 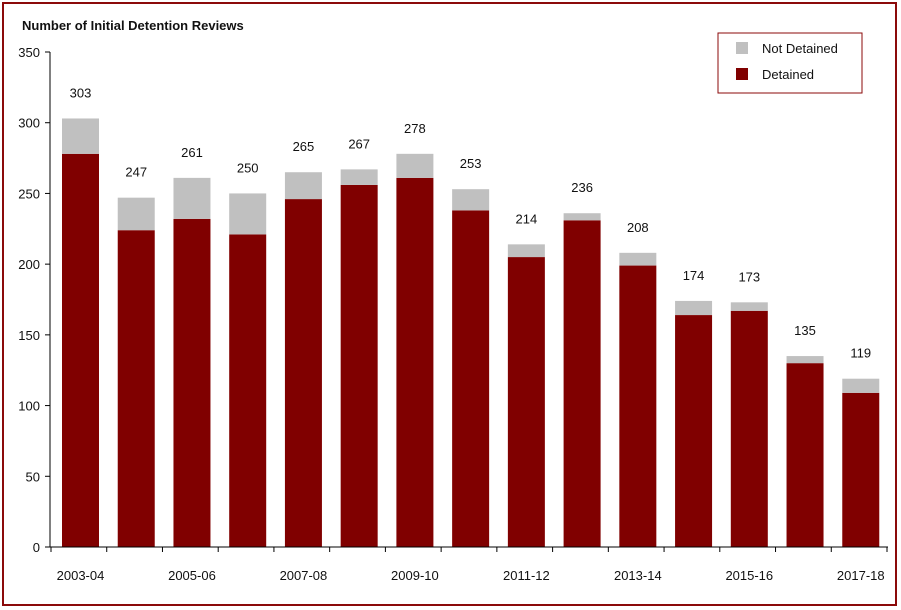 What do you see at coordinates (33, 476) in the screenshot?
I see `y-tick-label: 50` at bounding box center [33, 476].